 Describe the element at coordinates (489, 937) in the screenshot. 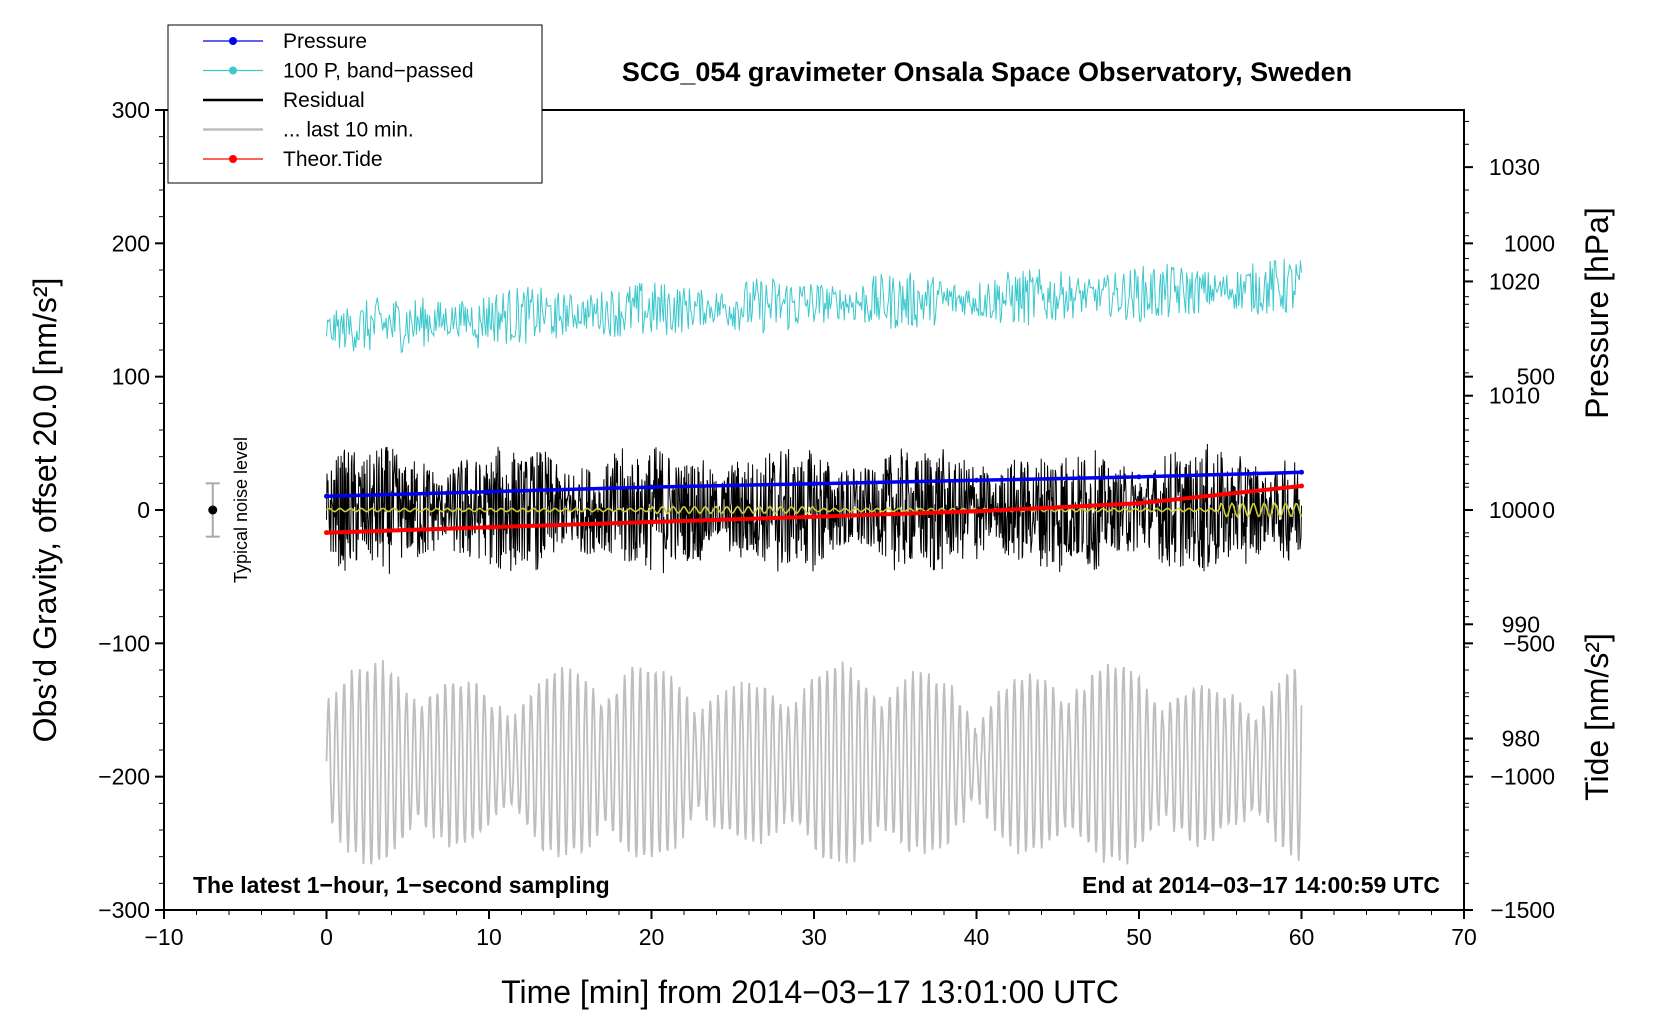

I see `x-tick-label: 10` at that location.